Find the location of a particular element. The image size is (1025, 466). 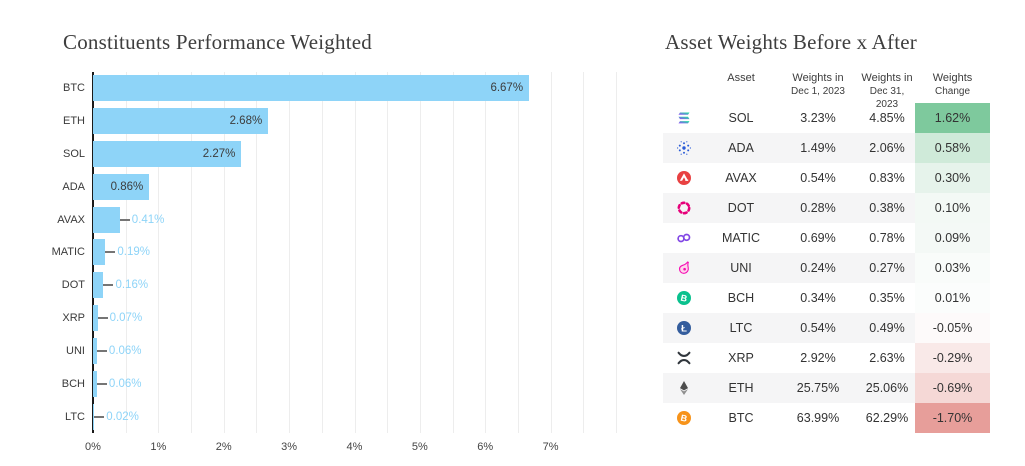

asset-cell: UNI is located at coordinates (741, 268).